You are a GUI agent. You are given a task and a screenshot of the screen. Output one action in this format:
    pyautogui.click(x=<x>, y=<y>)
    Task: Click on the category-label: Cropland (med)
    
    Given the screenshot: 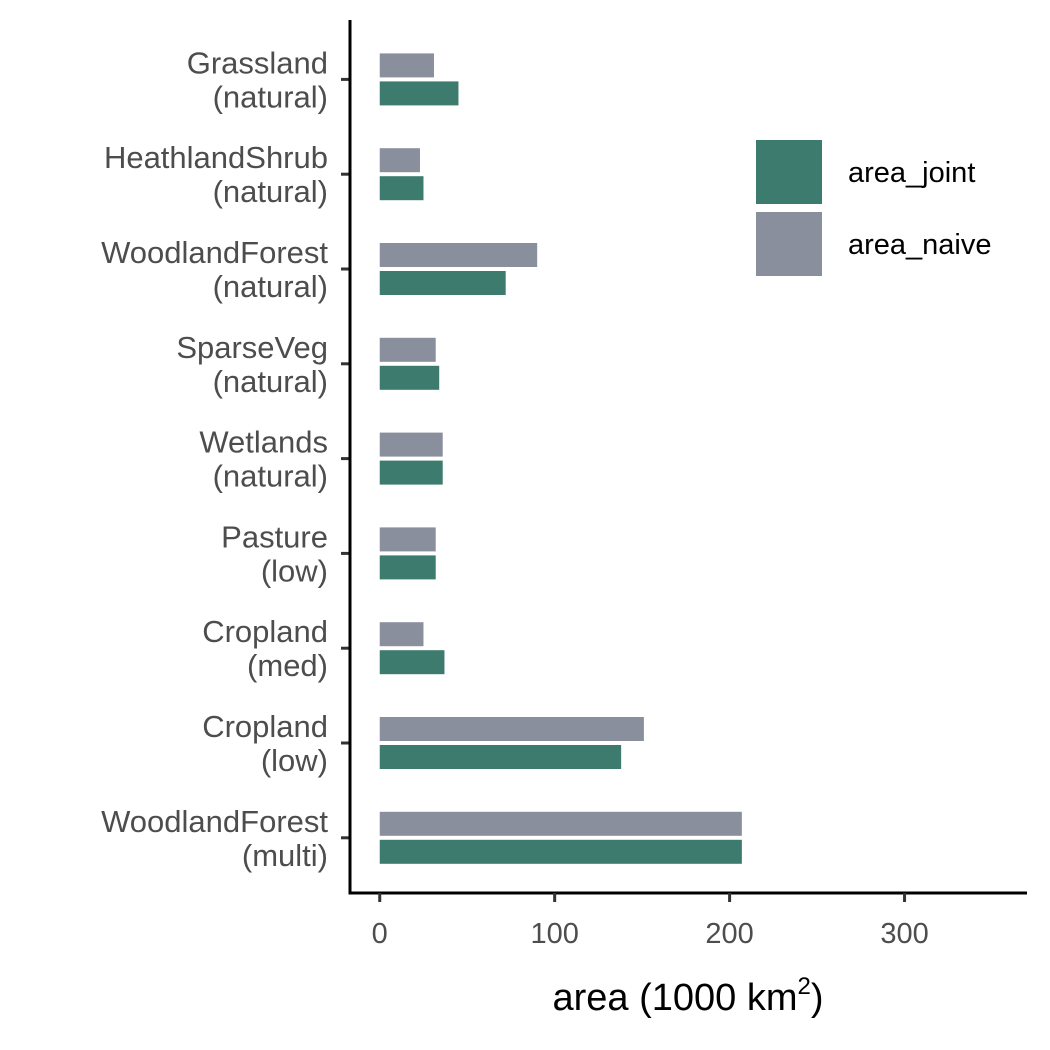 What is the action you would take?
    pyautogui.click(x=265, y=648)
    